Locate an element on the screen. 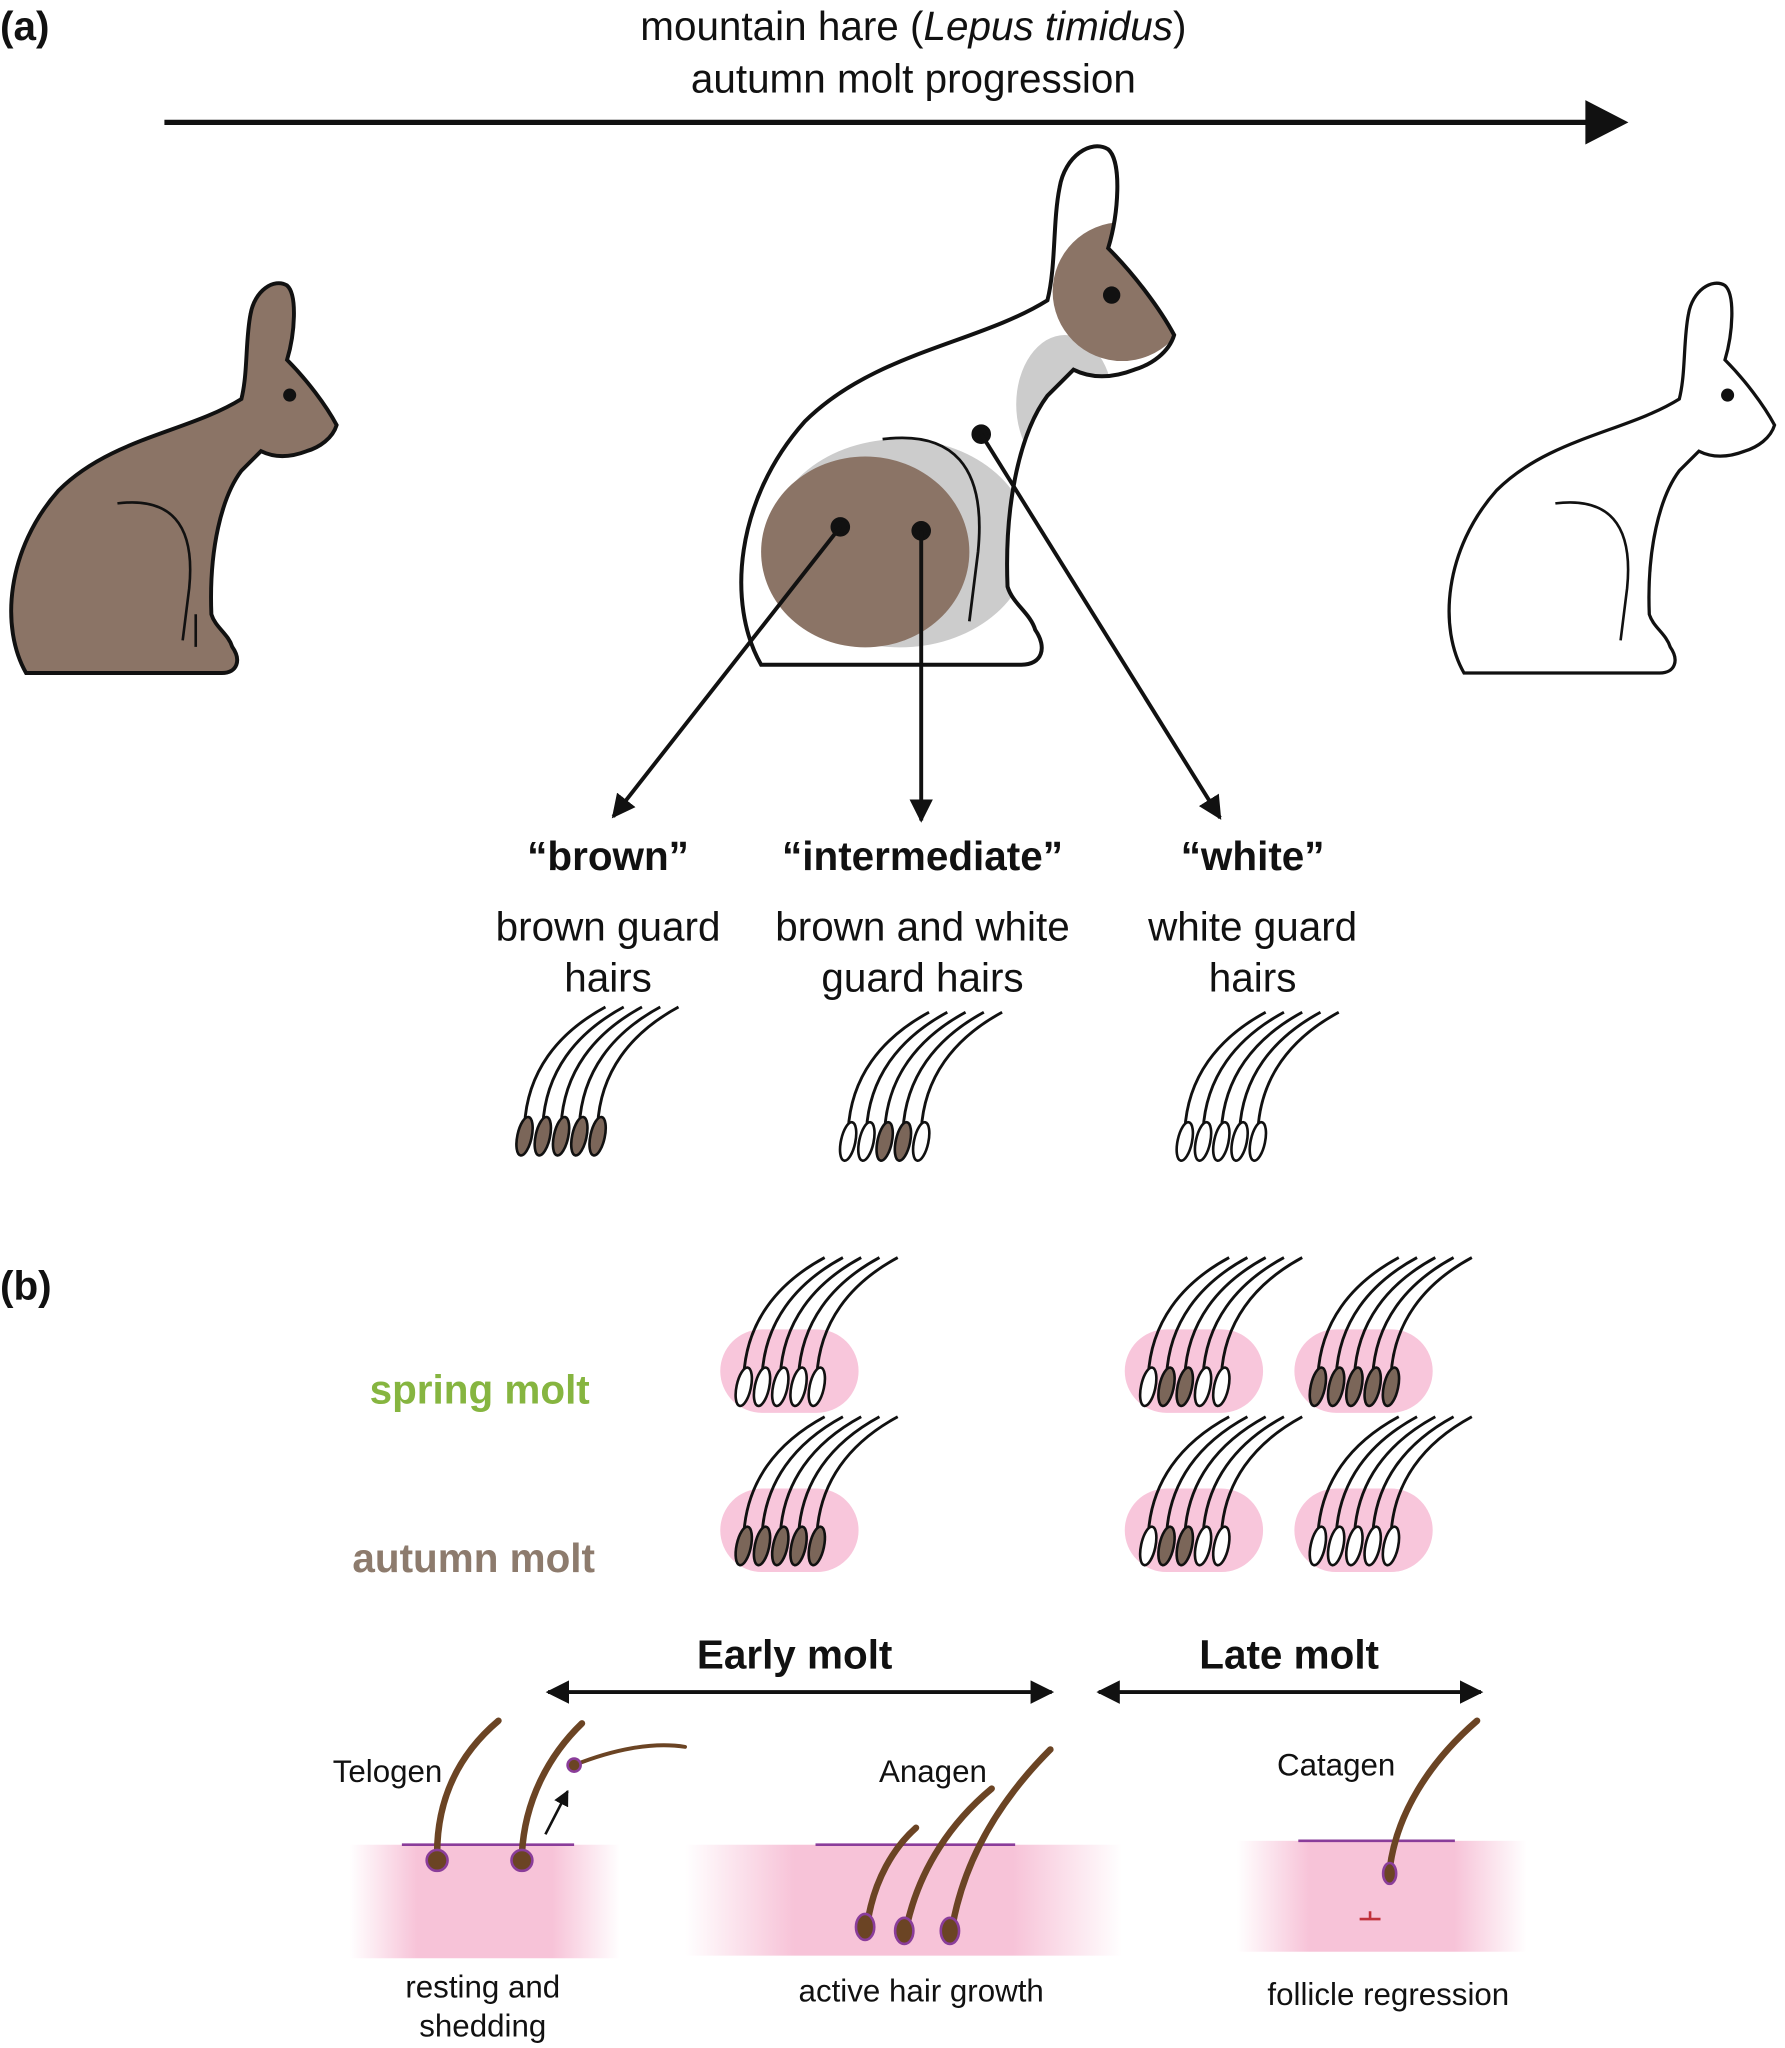  phase-label: Late molt is located at coordinates (1289, 1655).